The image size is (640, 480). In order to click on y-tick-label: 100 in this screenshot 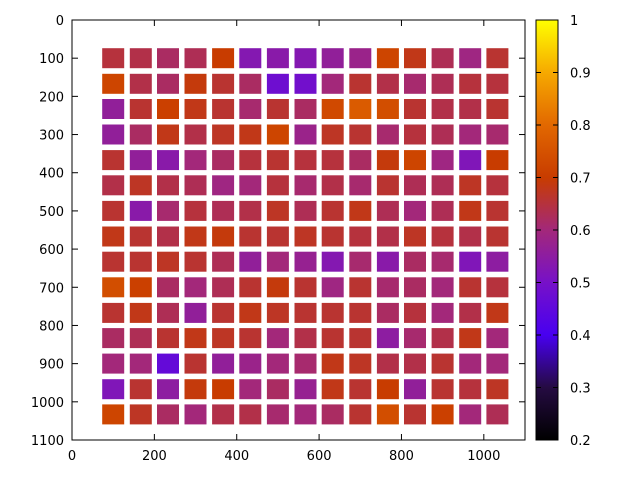, I will do `click(51, 59)`.